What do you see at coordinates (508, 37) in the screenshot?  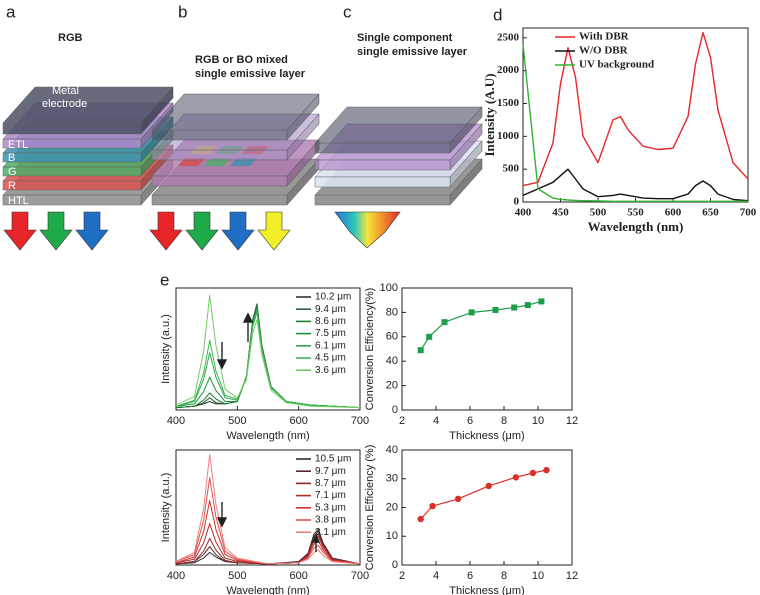 I see `y-tick-label: 2500` at bounding box center [508, 37].